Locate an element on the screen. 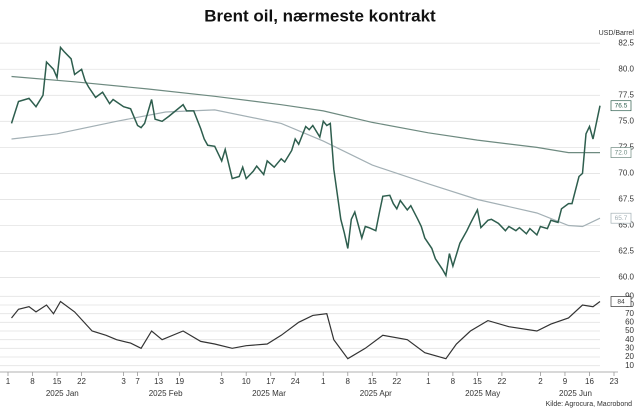  end-label: 72.0 is located at coordinates (621, 152).